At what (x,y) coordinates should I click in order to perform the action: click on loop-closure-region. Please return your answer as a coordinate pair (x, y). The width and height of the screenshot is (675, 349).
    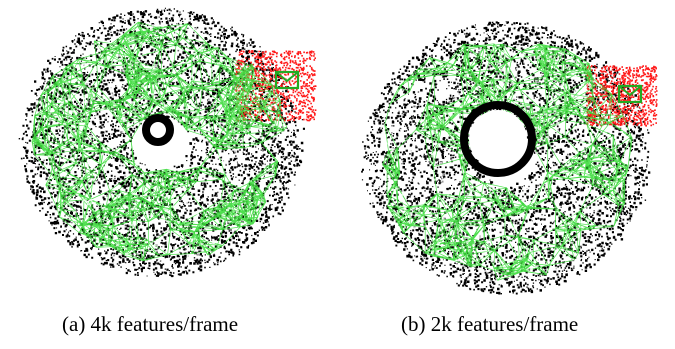
    Looking at the image, I should click on (622, 96).